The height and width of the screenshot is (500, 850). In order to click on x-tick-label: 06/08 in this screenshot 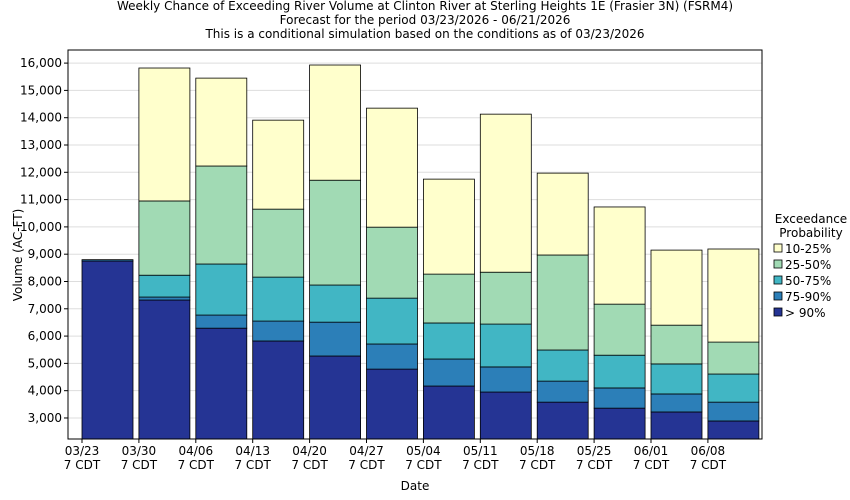, I will do `click(708, 451)`.